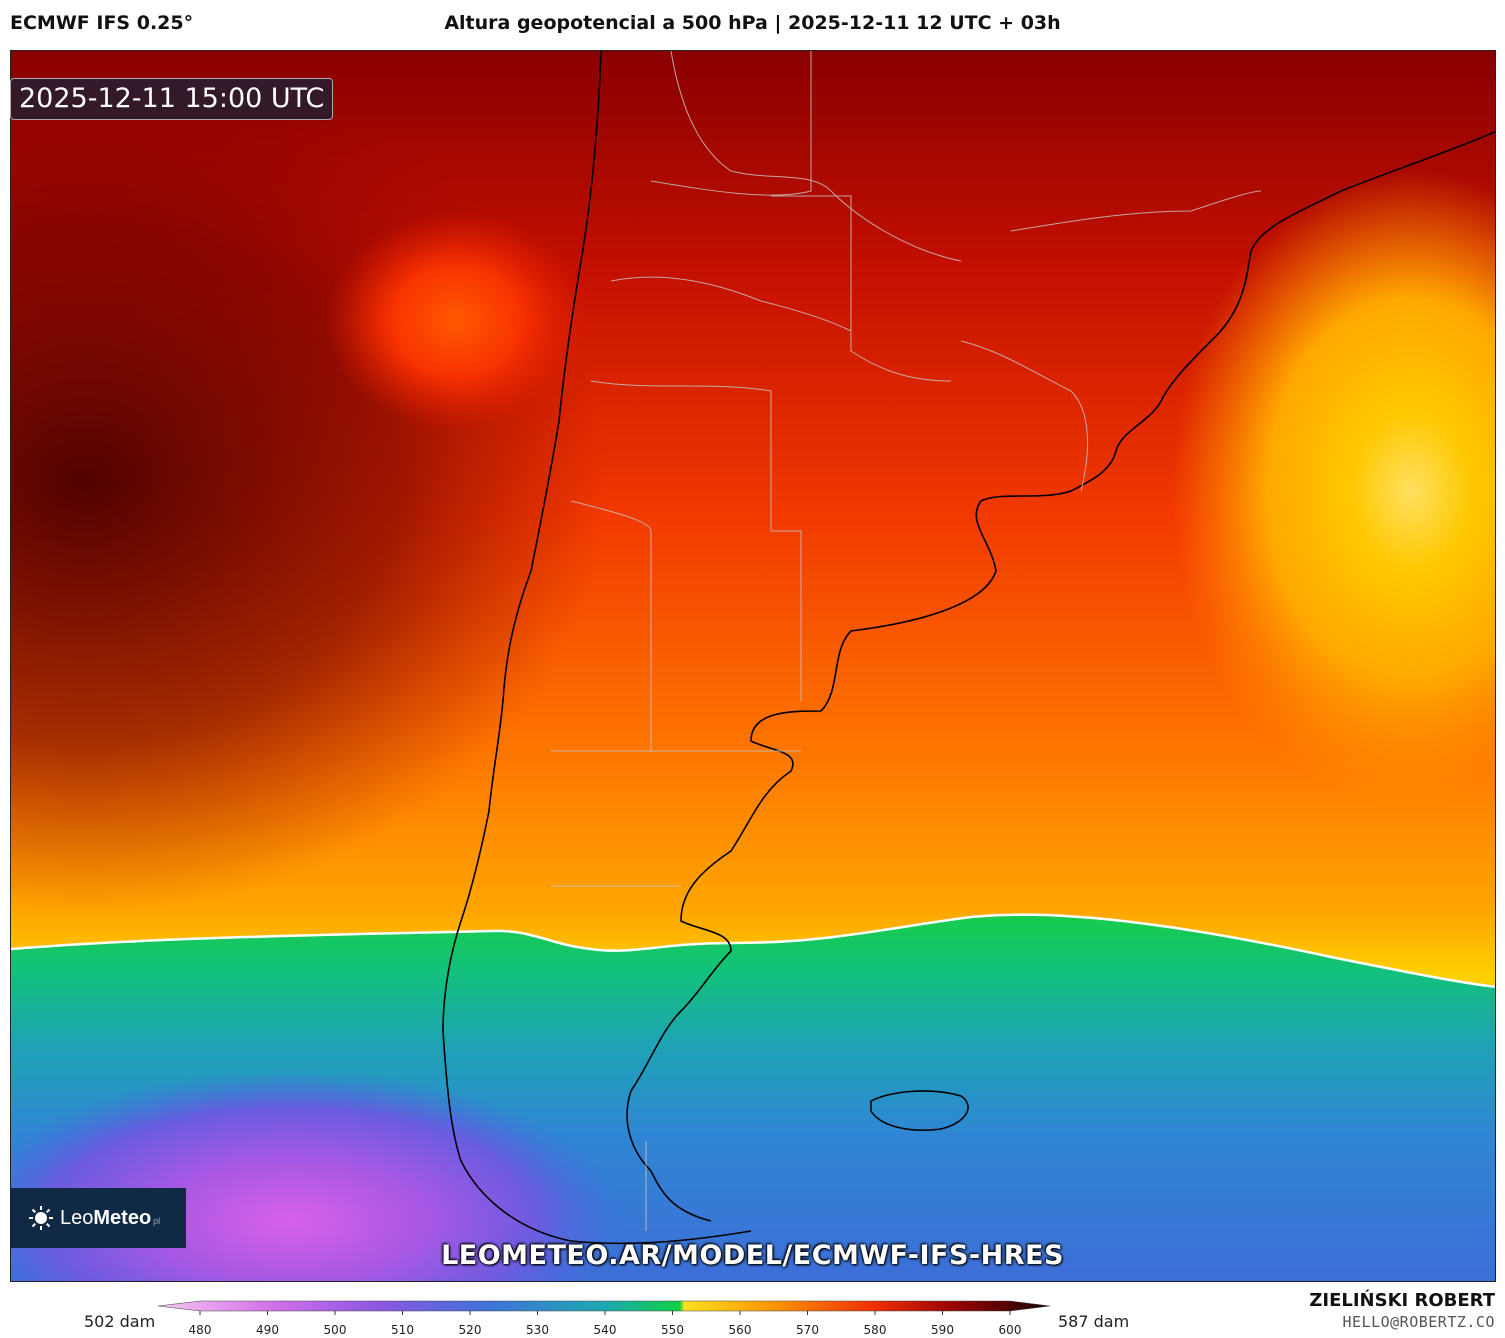  I want to click on author-credit: ZIELIŃSKI ROBERT, so click(1402, 1300).